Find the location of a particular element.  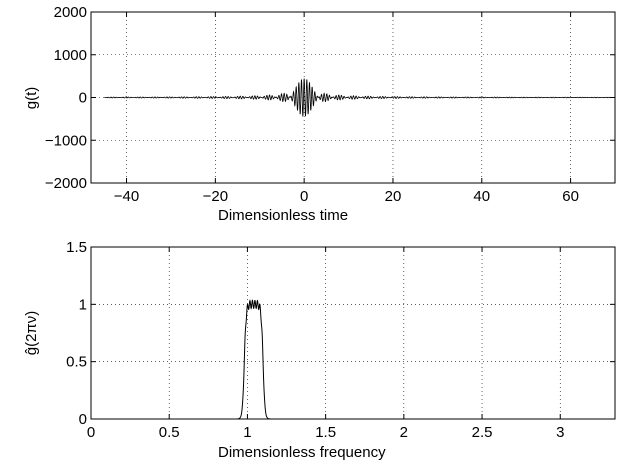

bottom-y-tick-label: 1 is located at coordinates (83, 304).